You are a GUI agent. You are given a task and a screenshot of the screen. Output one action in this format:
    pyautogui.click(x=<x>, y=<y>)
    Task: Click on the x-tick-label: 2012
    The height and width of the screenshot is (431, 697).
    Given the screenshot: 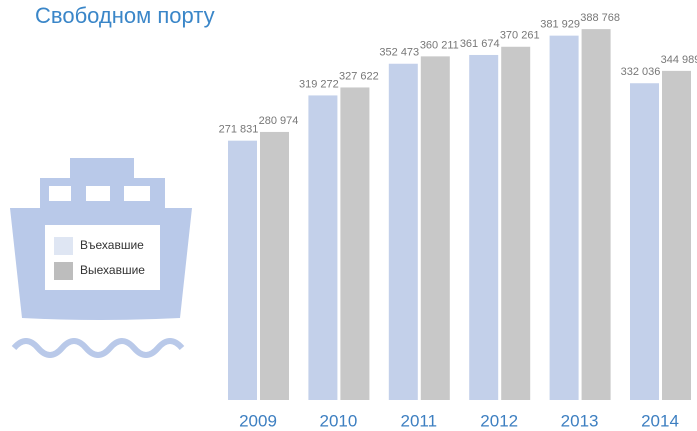 What is the action you would take?
    pyautogui.click(x=499, y=420)
    